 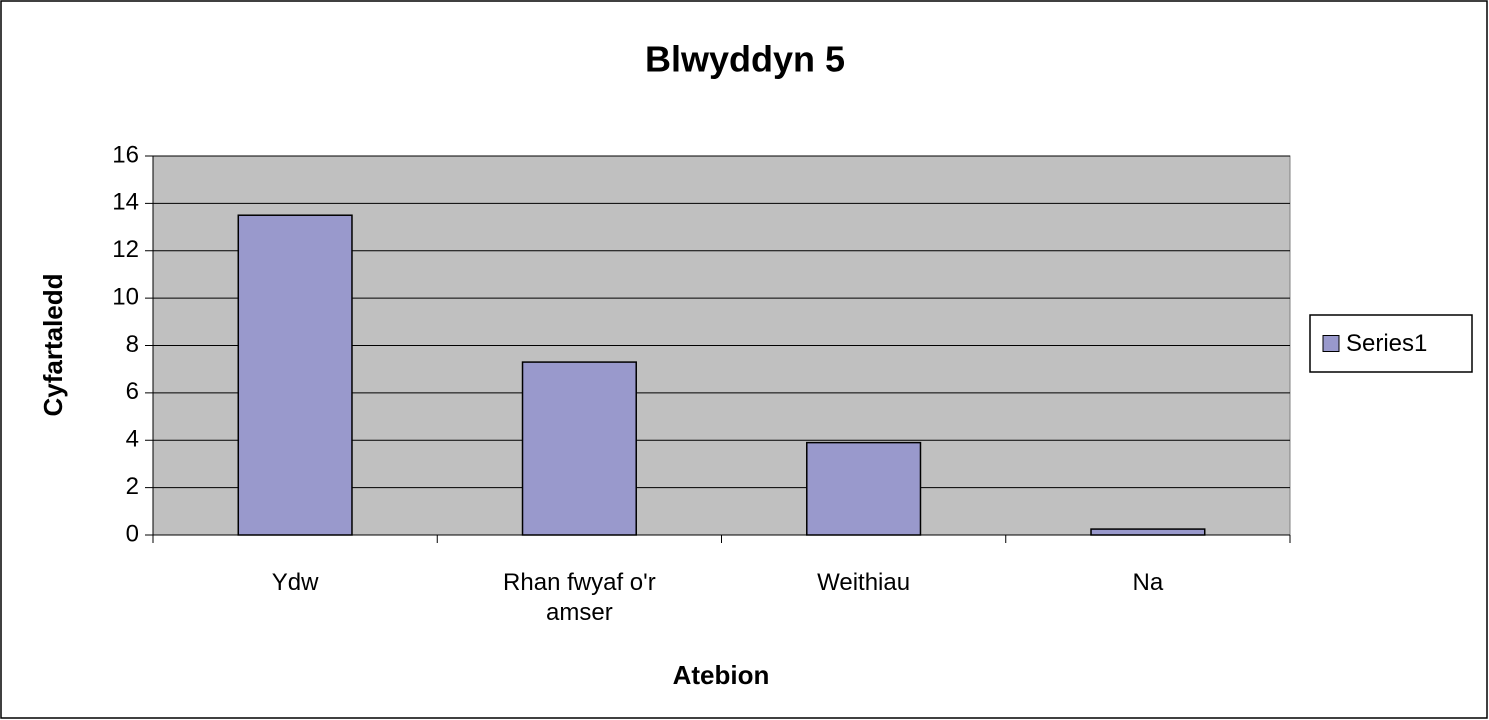 What do you see at coordinates (1331, 343) in the screenshot?
I see `legend-swatch` at bounding box center [1331, 343].